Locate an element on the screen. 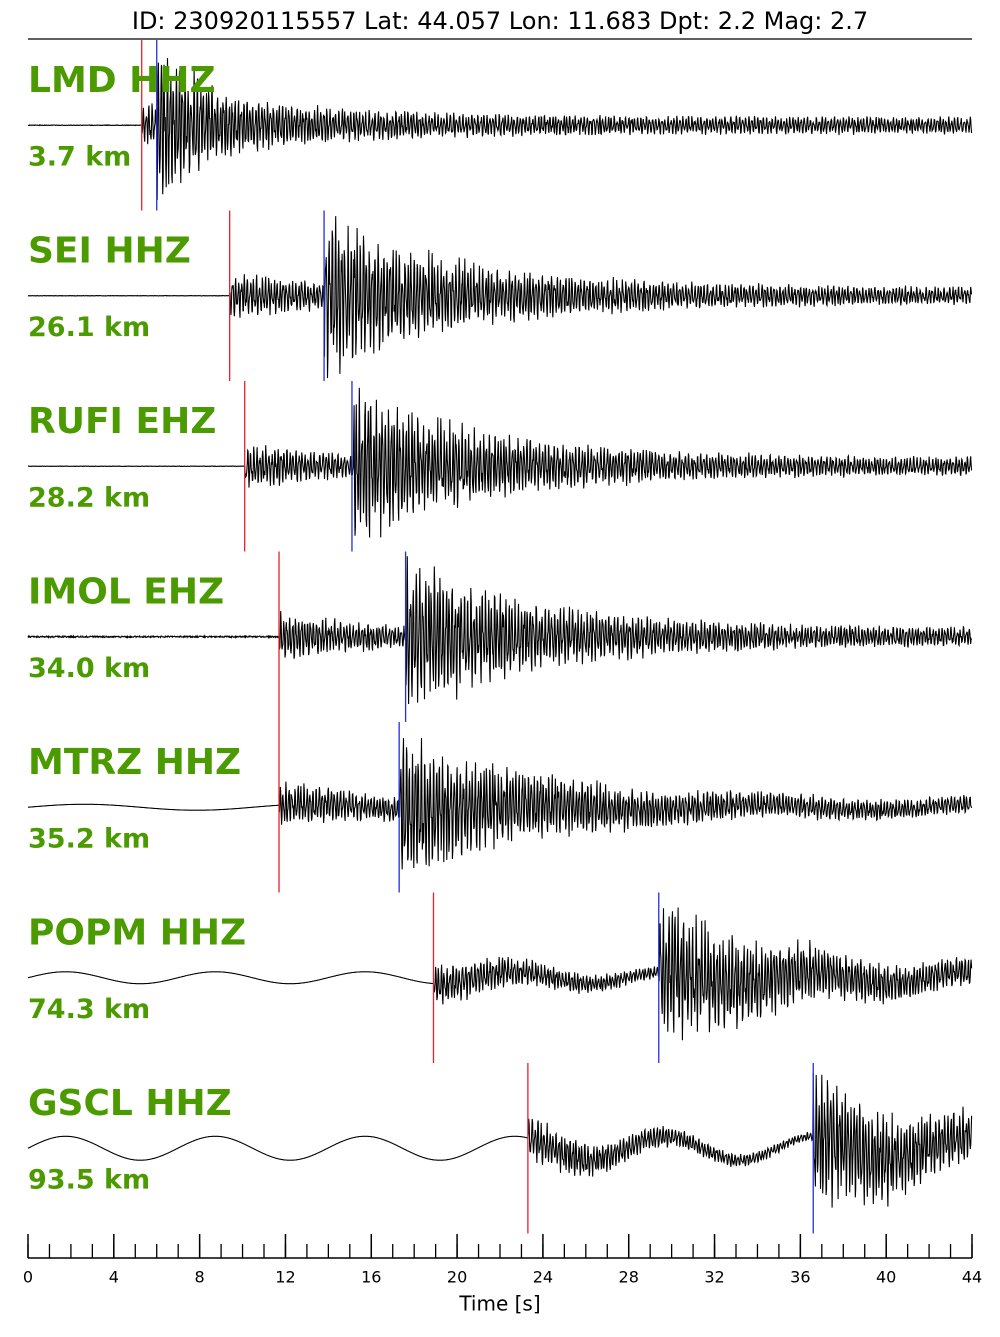 Image resolution: width=1000 pixels, height=1337 pixels. x-tick-label: 40 is located at coordinates (886, 1277).